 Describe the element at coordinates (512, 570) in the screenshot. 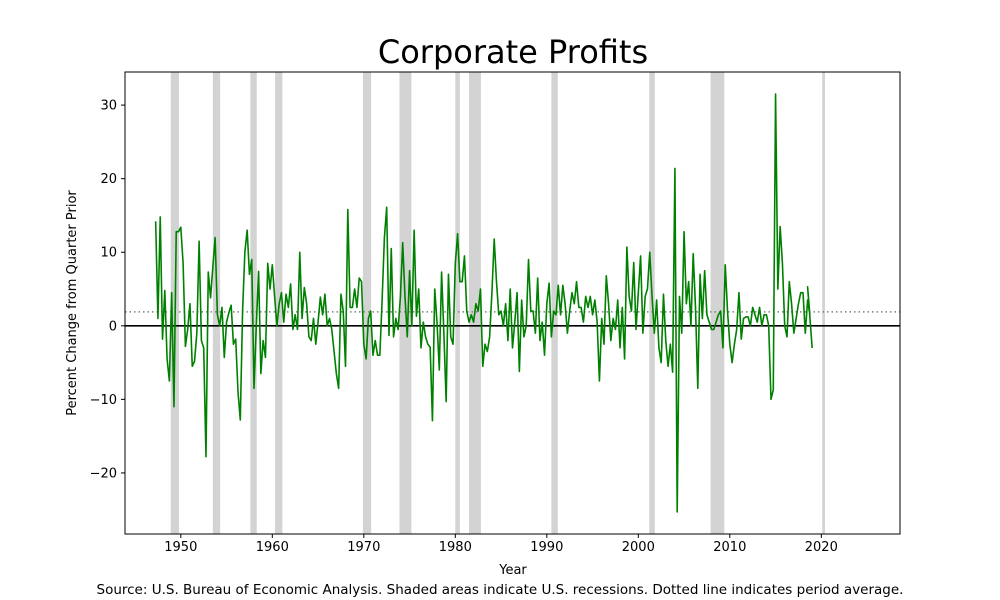

I see `x-axis-label: Year` at that location.